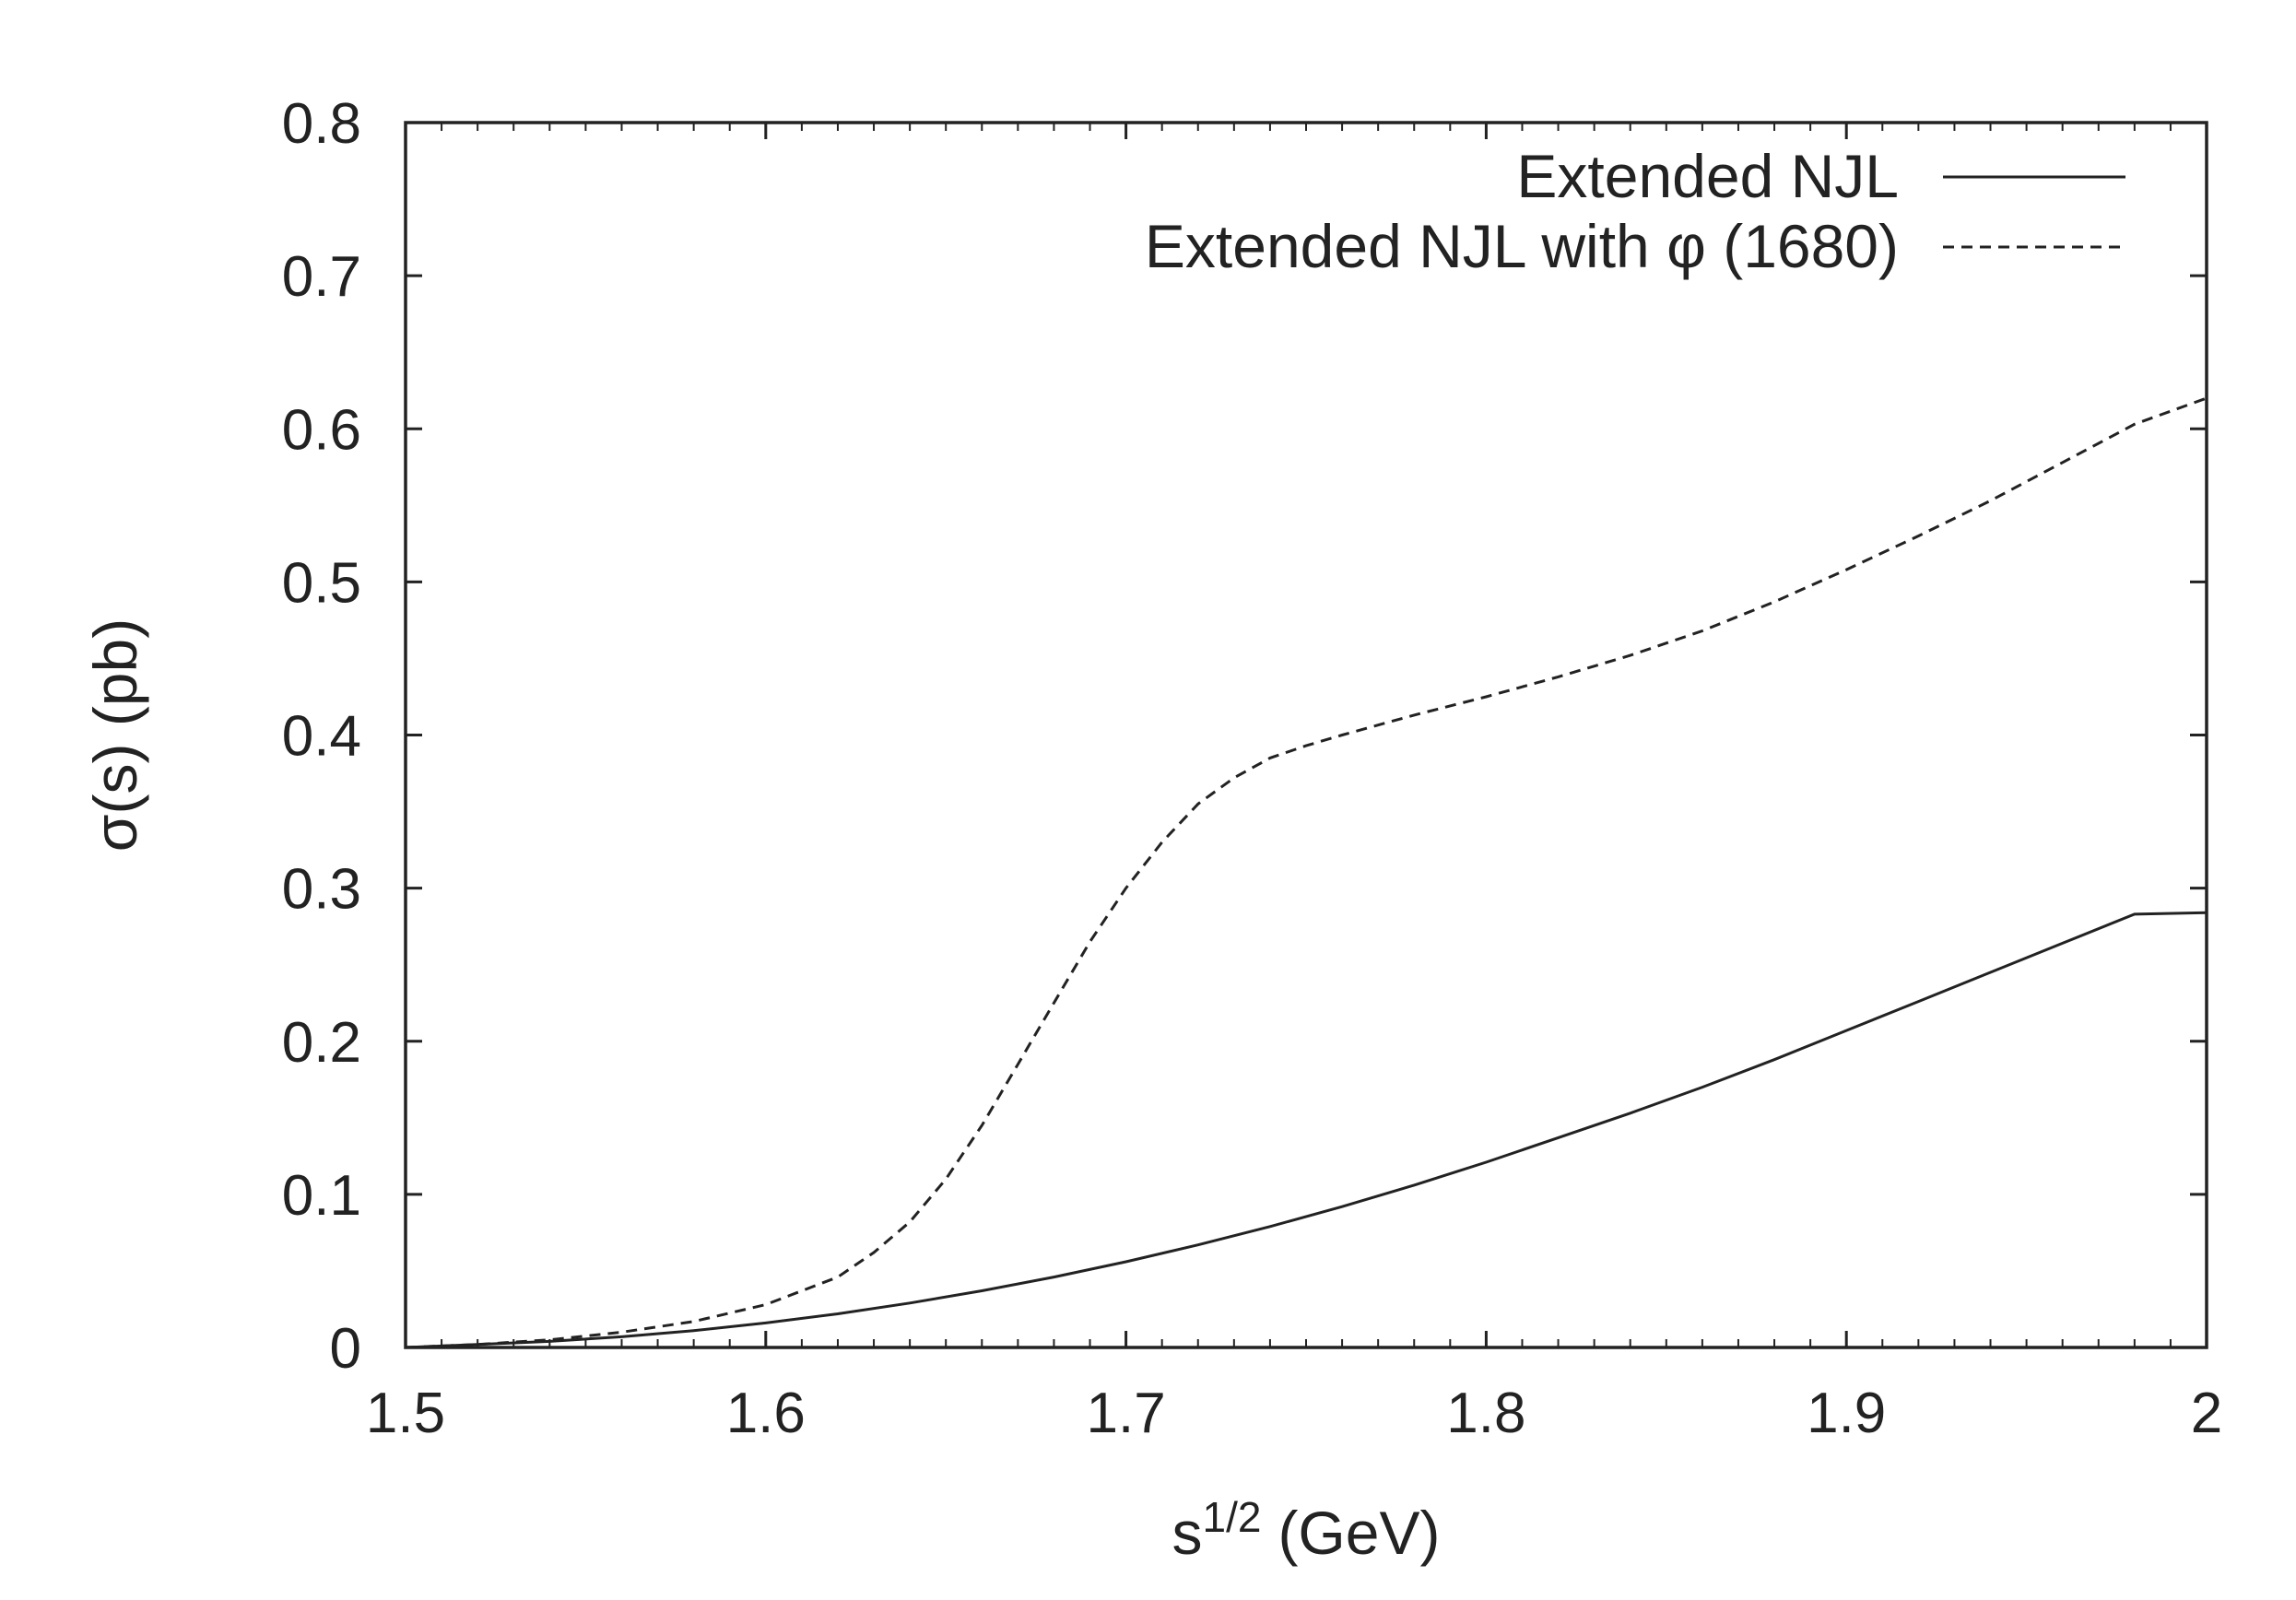  What do you see at coordinates (1846, 1413) in the screenshot?
I see `x-tick-label: 1.9` at bounding box center [1846, 1413].